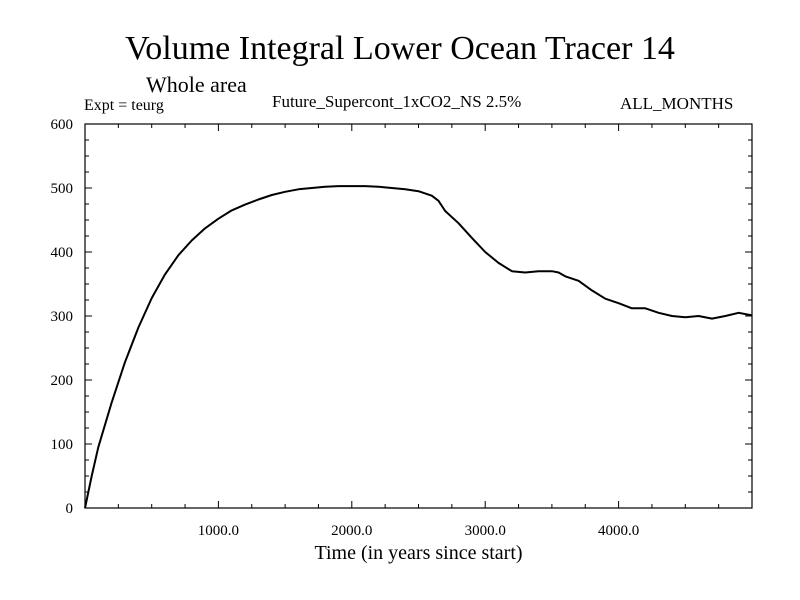  Describe the element at coordinates (196, 84) in the screenshot. I see `chart-subtitle: Whole area` at that location.